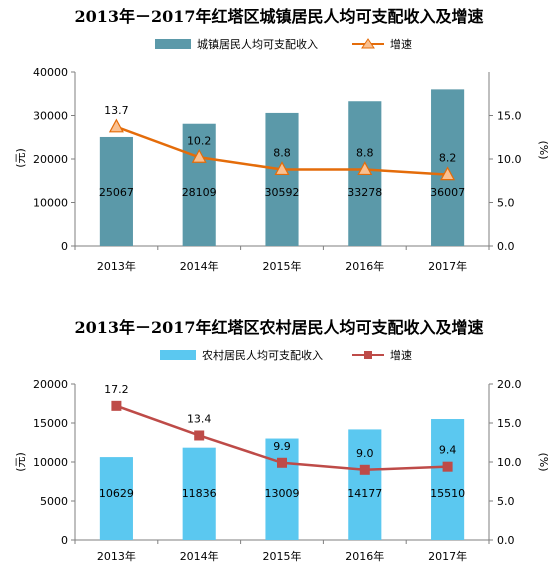 The image size is (559, 572). I want to click on legend: 农村居民人均可支配收入 增速, so click(286, 355).